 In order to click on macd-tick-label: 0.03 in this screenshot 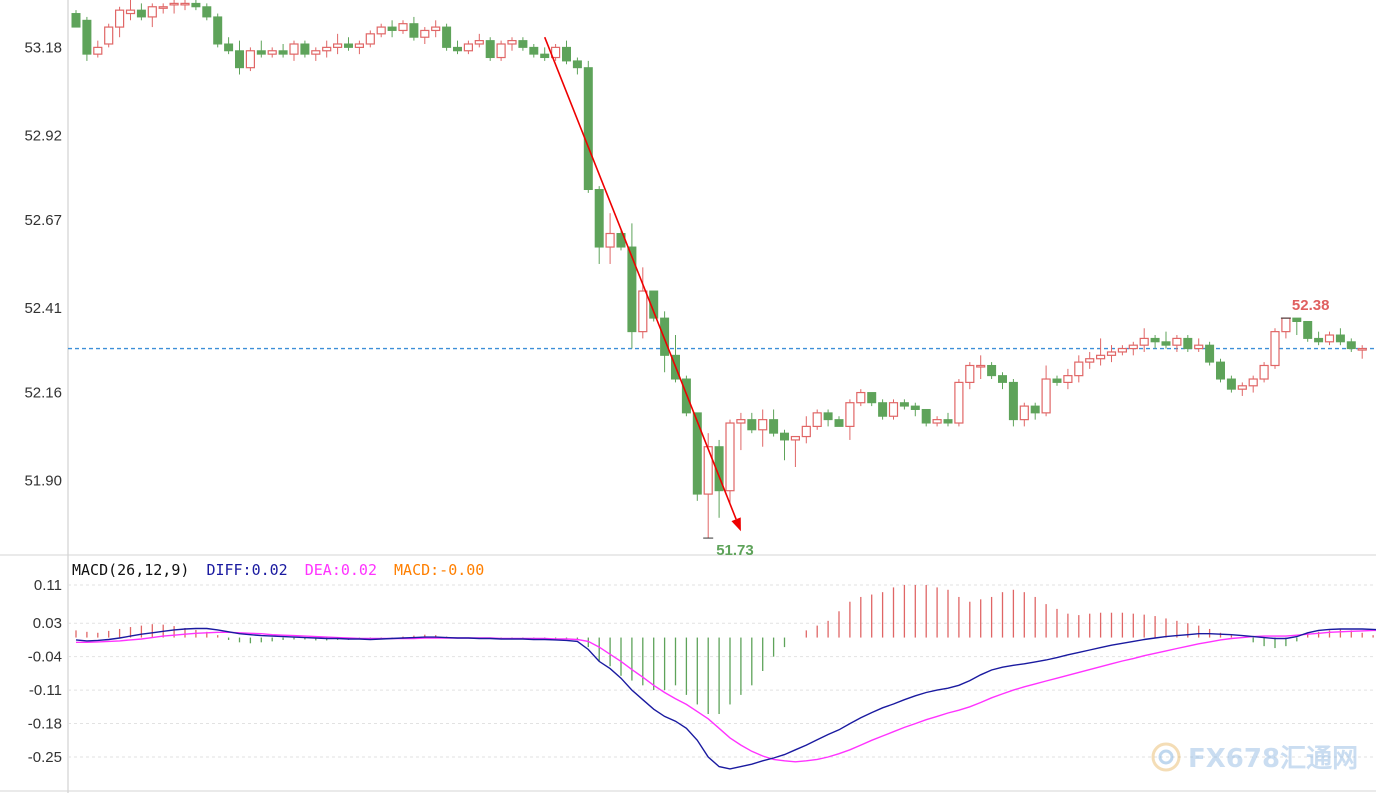, I will do `click(47, 623)`.